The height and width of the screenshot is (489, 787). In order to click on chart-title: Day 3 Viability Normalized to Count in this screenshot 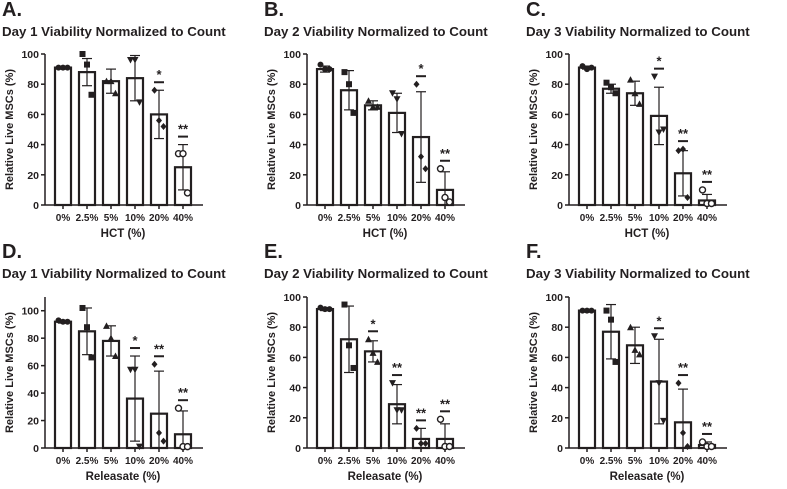, I will do `click(638, 31)`.